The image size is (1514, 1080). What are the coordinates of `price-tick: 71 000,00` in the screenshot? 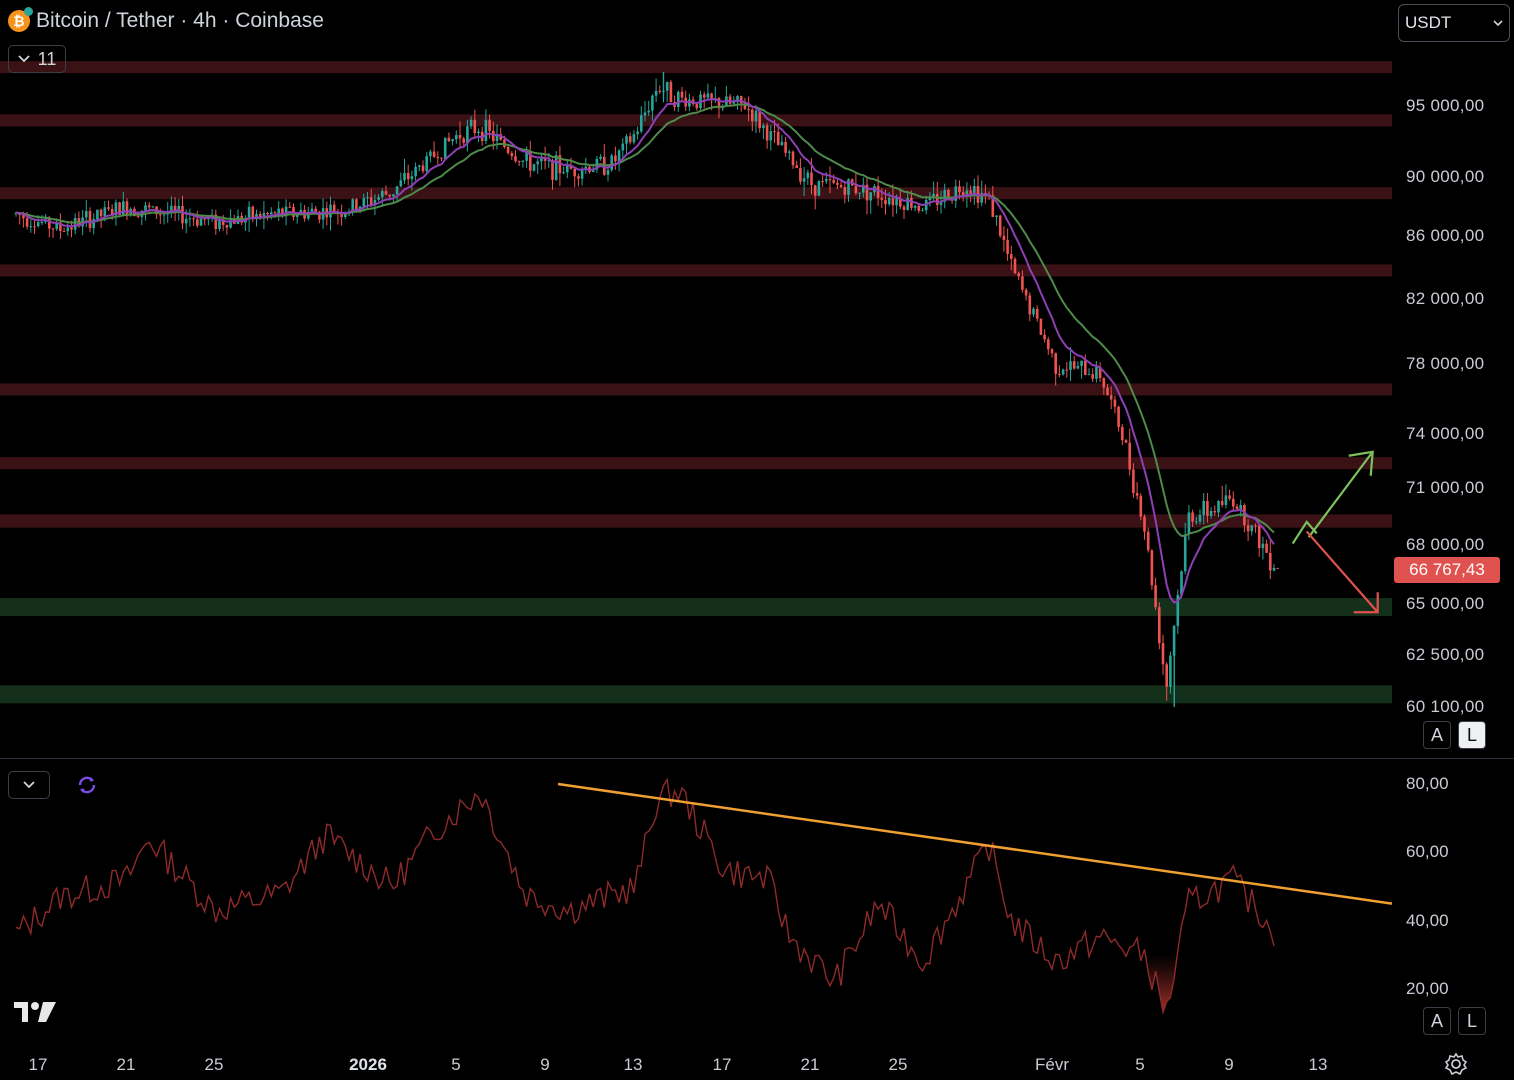 It's located at (1445, 487).